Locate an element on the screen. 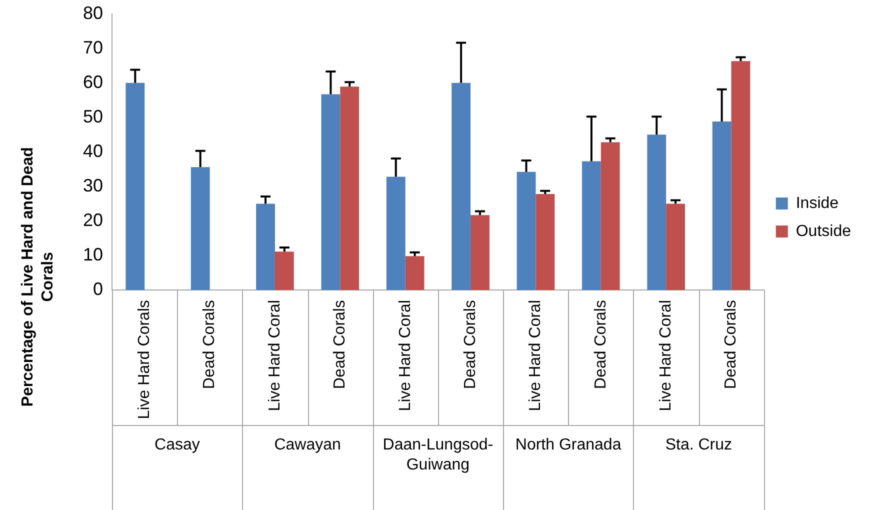 Image resolution: width=871 pixels, height=510 pixels. text: Cawayan is located at coordinates (307, 445).